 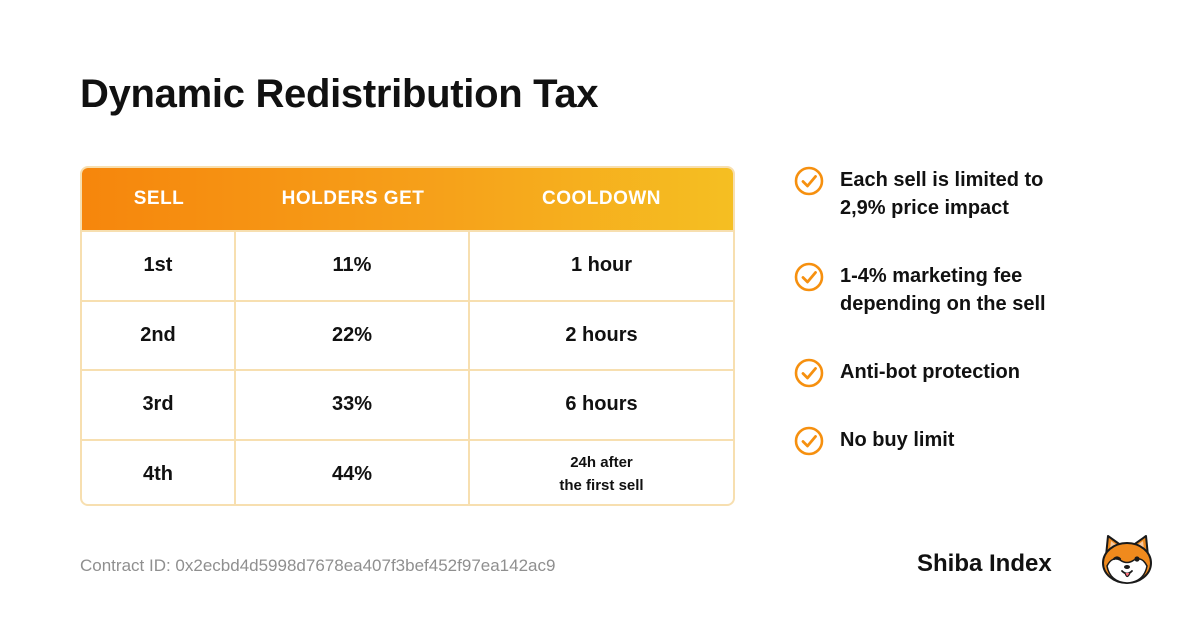 What do you see at coordinates (959, 441) in the screenshot?
I see `feature-item: No buy limit` at bounding box center [959, 441].